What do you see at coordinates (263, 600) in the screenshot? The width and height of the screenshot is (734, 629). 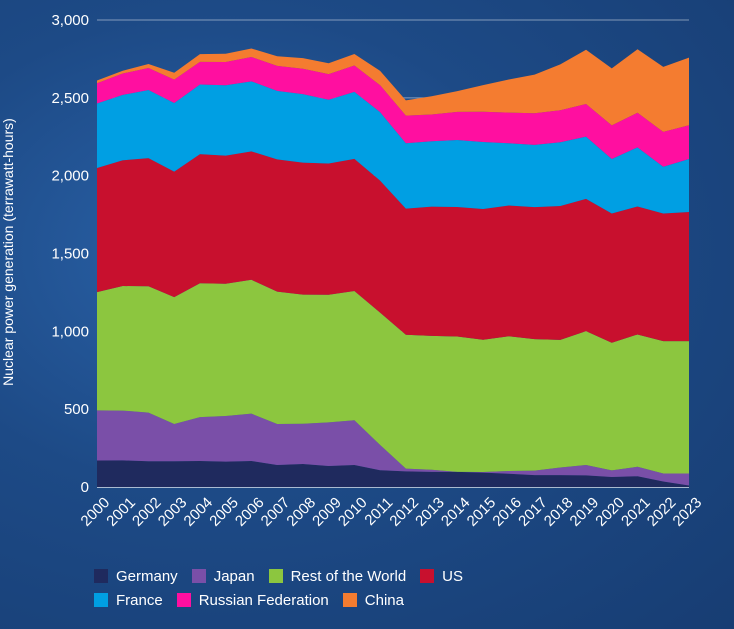 I see `legend-label: Russian Federation` at bounding box center [263, 600].